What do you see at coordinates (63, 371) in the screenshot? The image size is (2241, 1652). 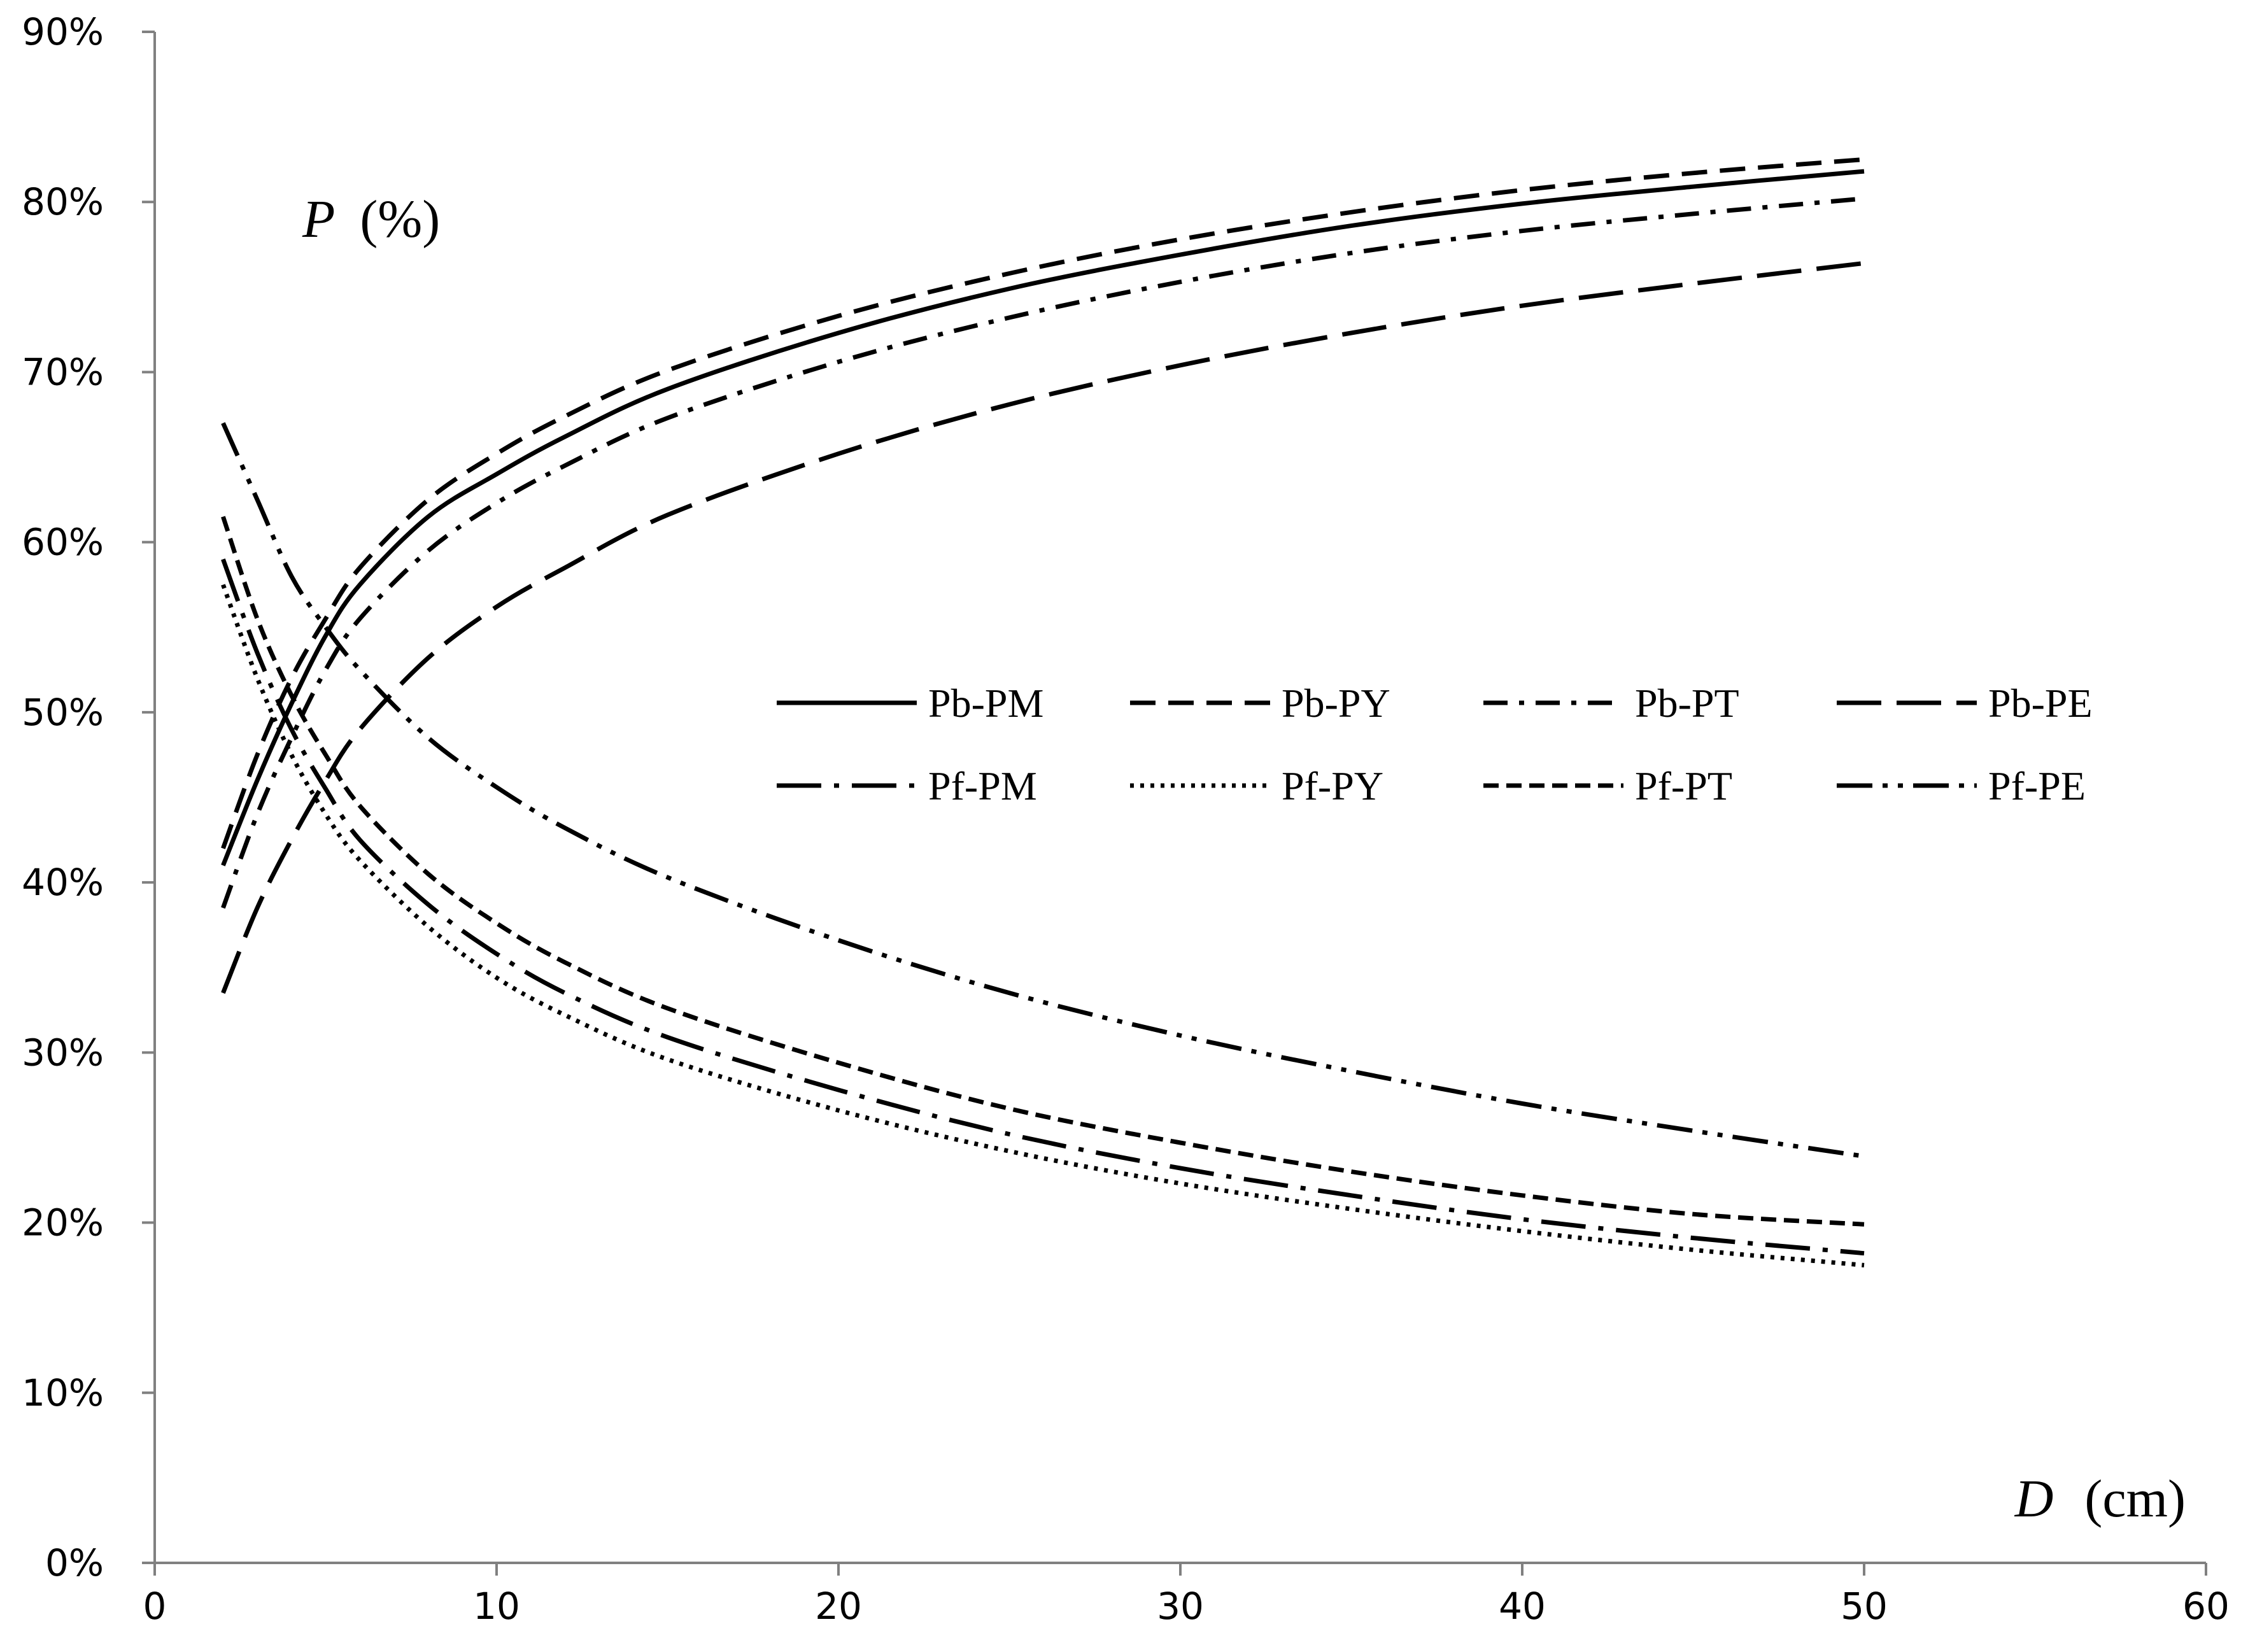 I see `y-tick-label: 70%` at bounding box center [63, 371].